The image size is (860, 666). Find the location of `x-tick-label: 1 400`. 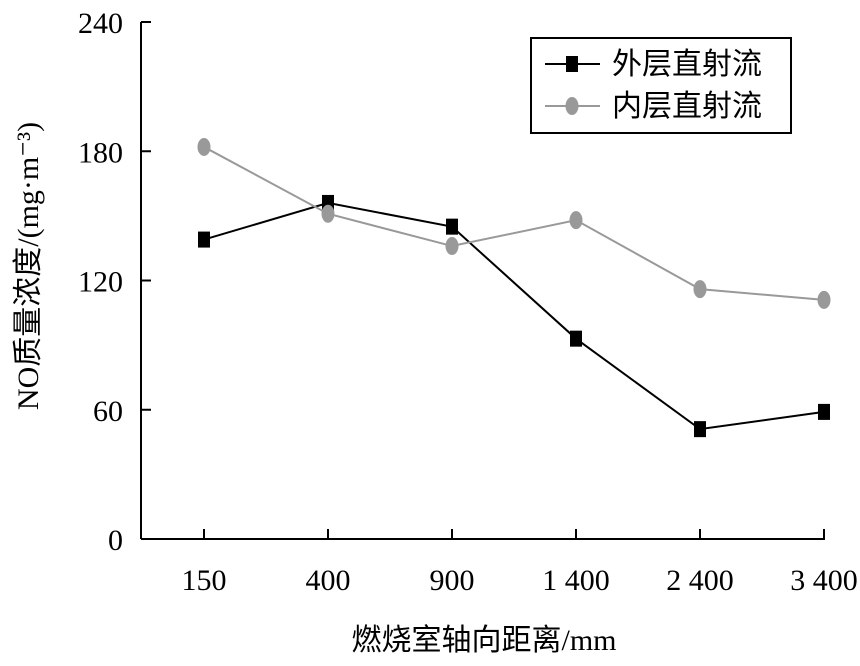

x-tick-label: 1 400 is located at coordinates (576, 580).